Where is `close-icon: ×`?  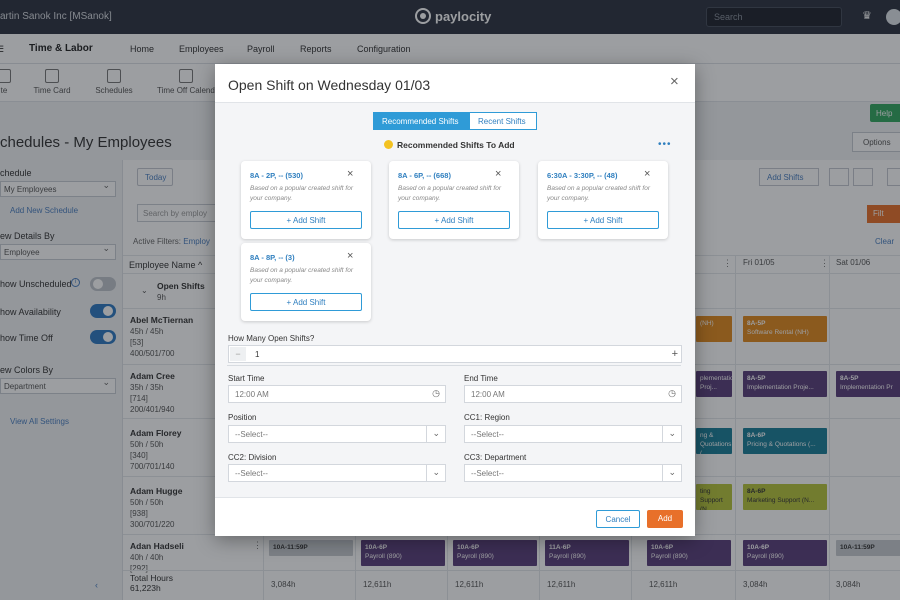 close-icon: × is located at coordinates (674, 81).